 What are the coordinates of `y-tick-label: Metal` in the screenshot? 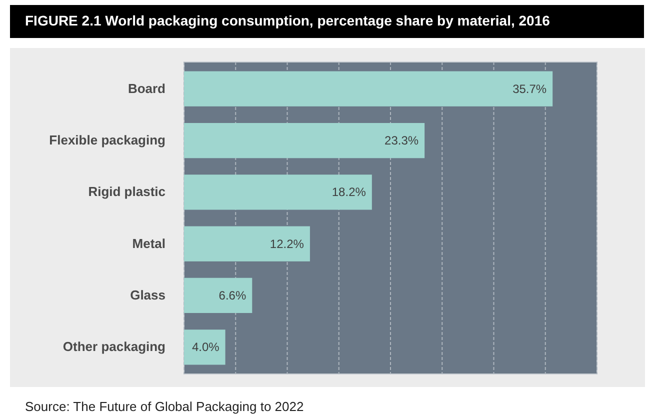 It's located at (149, 243).